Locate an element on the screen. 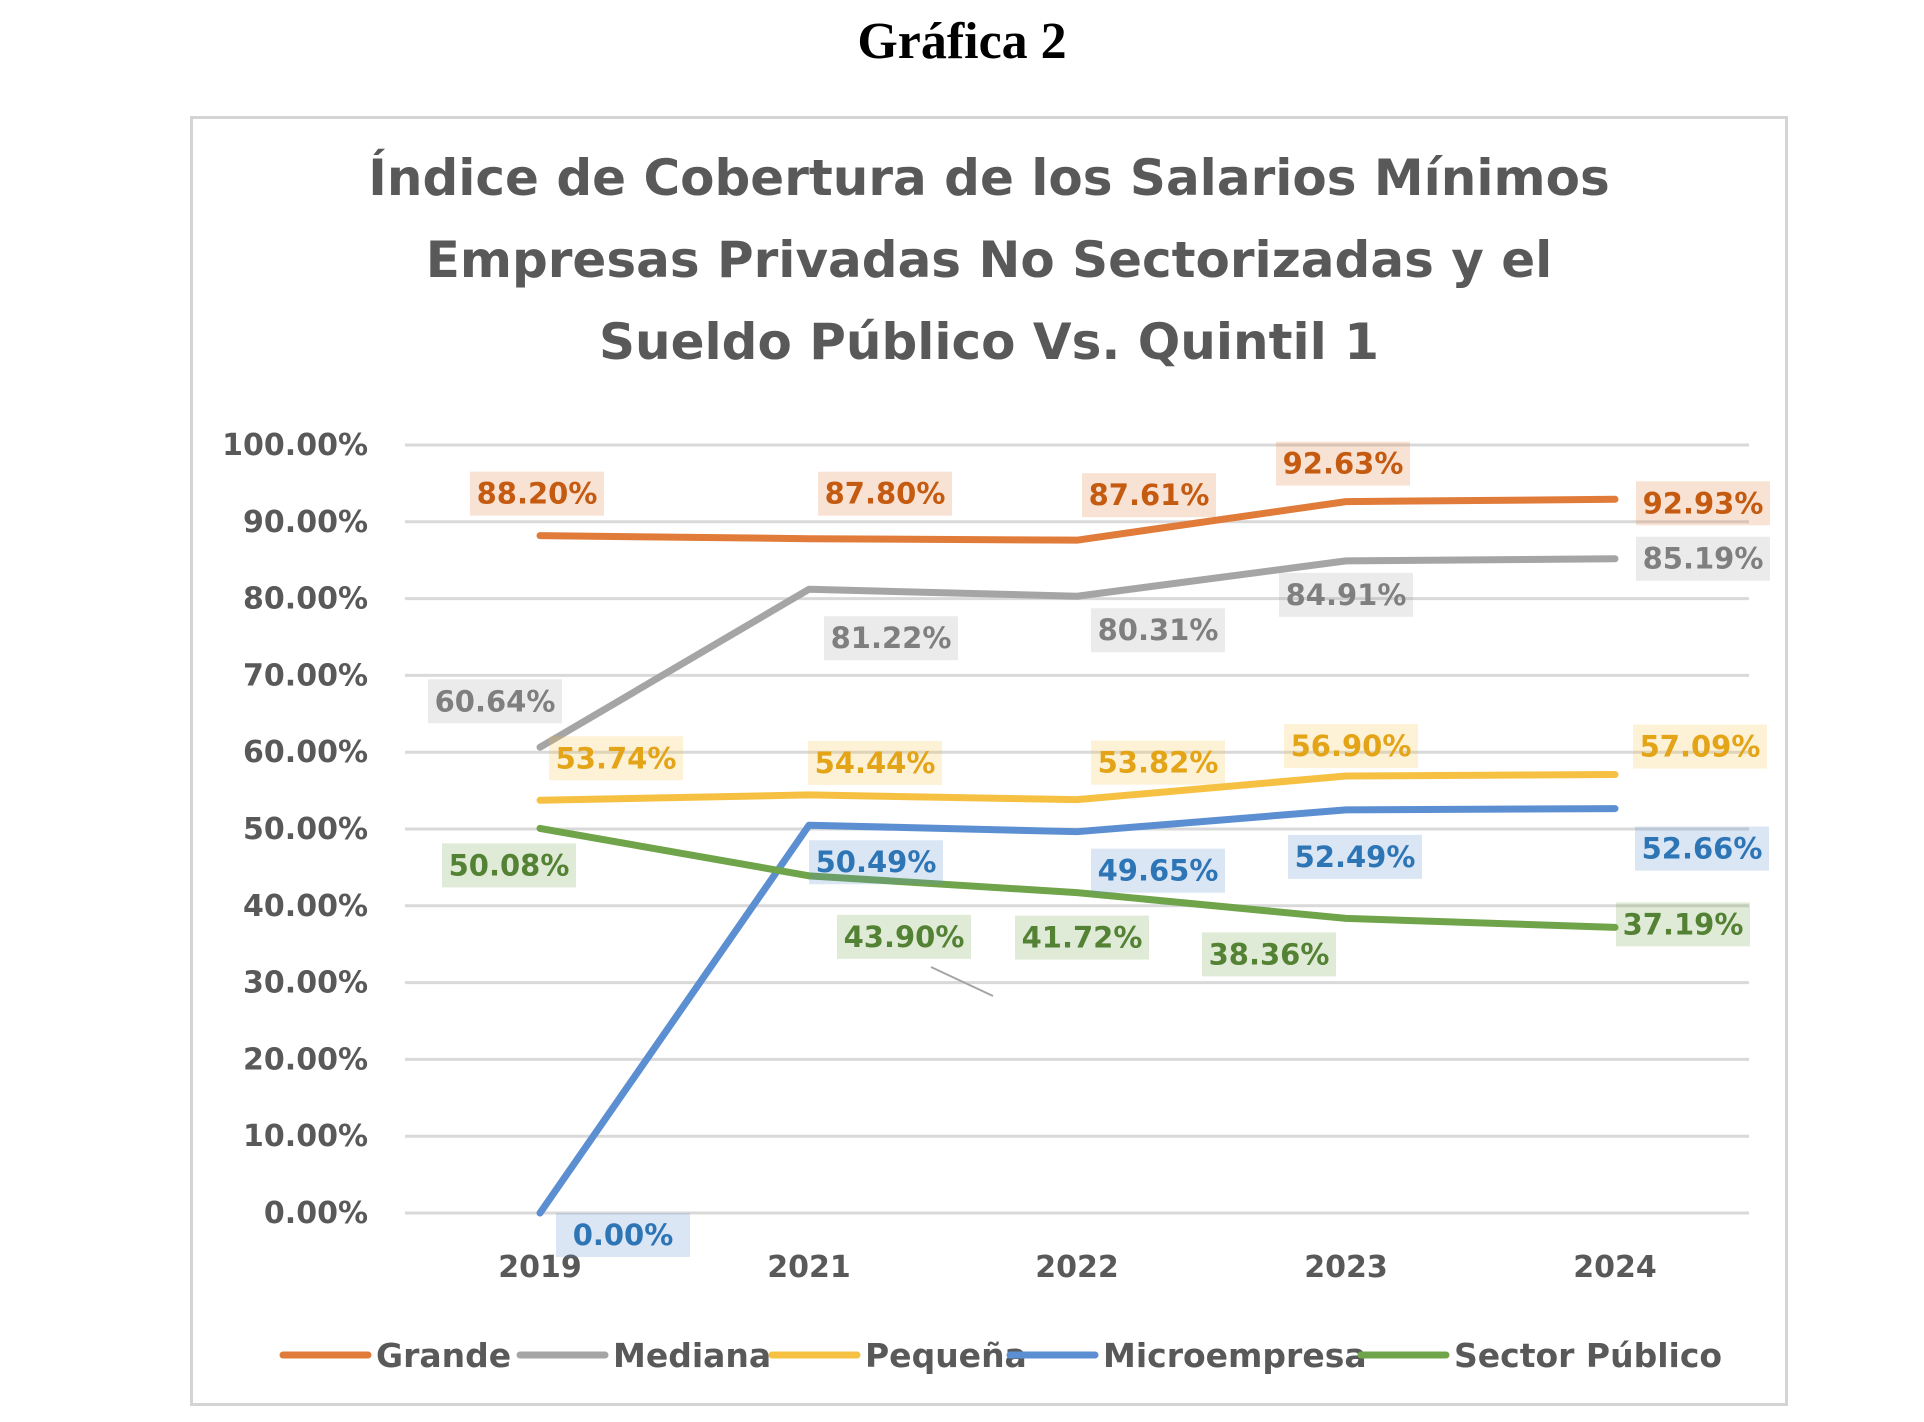 The height and width of the screenshot is (1422, 1924). data-label: 88.20% is located at coordinates (537, 493).